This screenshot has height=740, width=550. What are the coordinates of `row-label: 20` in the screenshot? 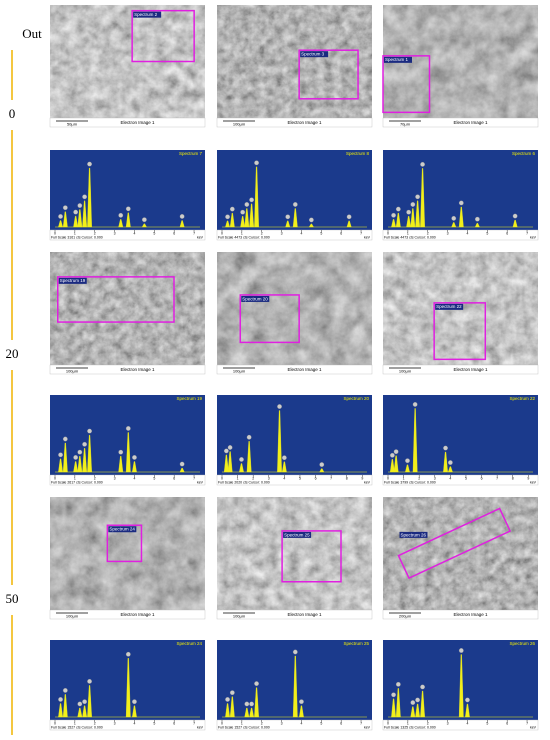 It's located at (12, 353).